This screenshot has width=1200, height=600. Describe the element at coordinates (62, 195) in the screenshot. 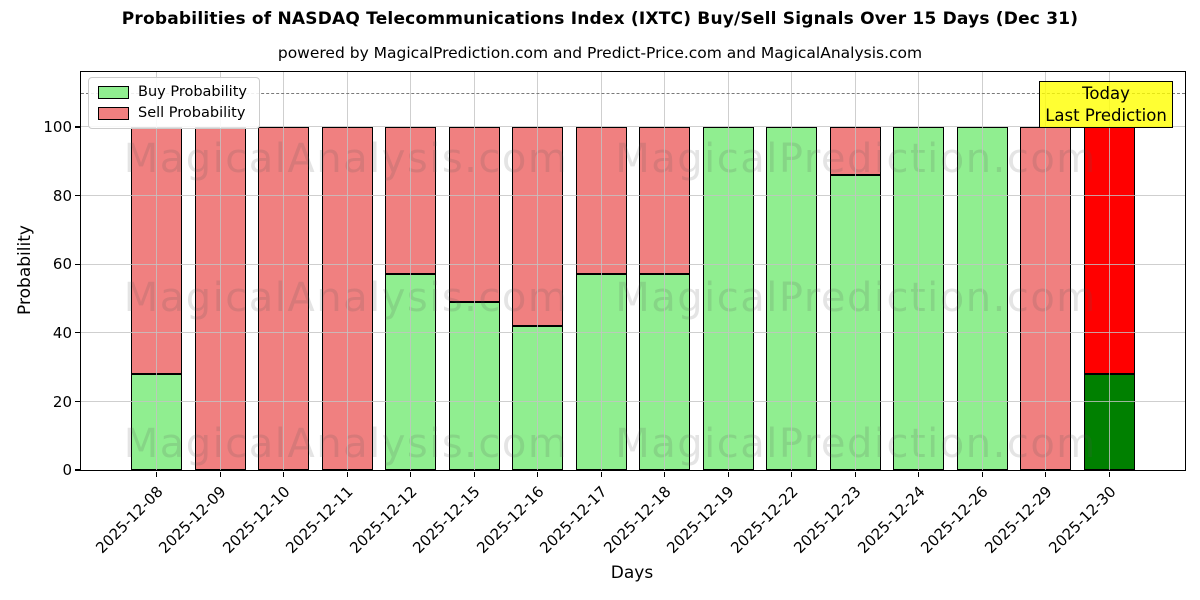

I see `y-tick-label: 80` at that location.